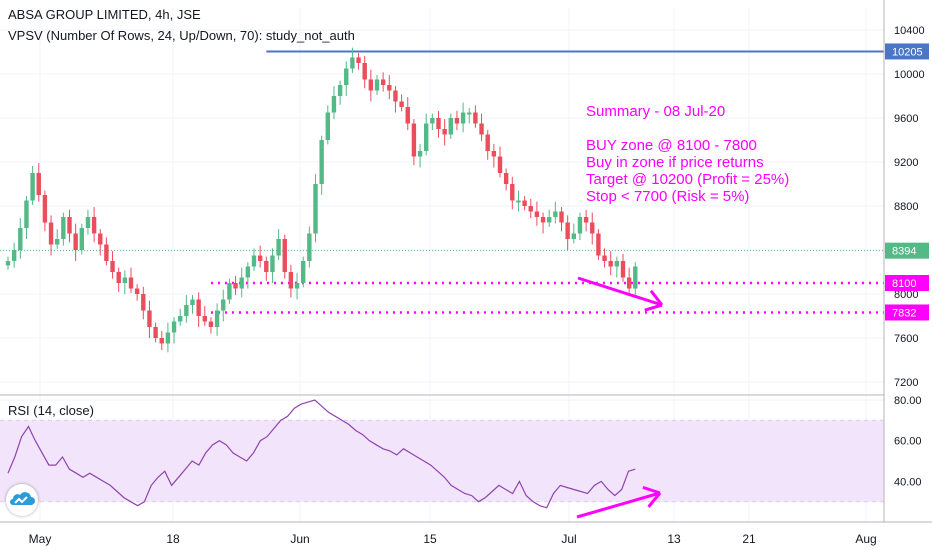 The width and height of the screenshot is (932, 550). What do you see at coordinates (568, 539) in the screenshot?
I see `x-tick-label: Jul` at bounding box center [568, 539].